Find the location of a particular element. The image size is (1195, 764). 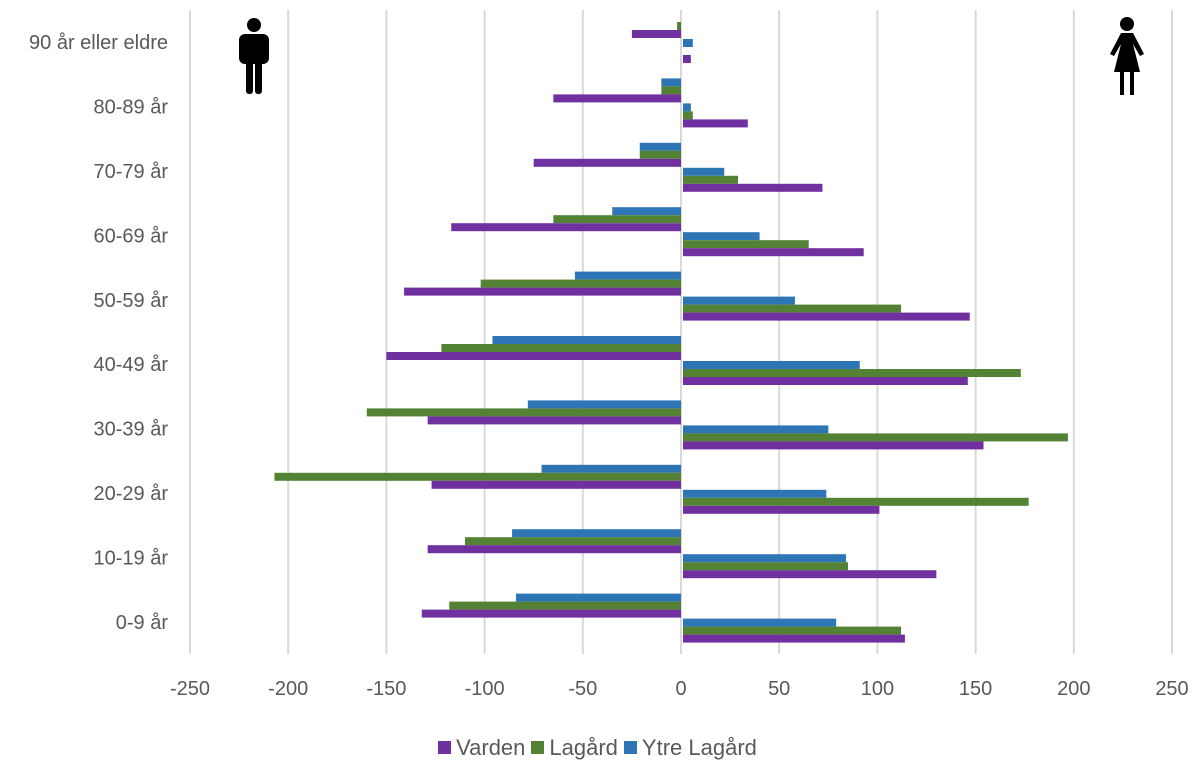

x-tick-label: -150 is located at coordinates (386, 689).